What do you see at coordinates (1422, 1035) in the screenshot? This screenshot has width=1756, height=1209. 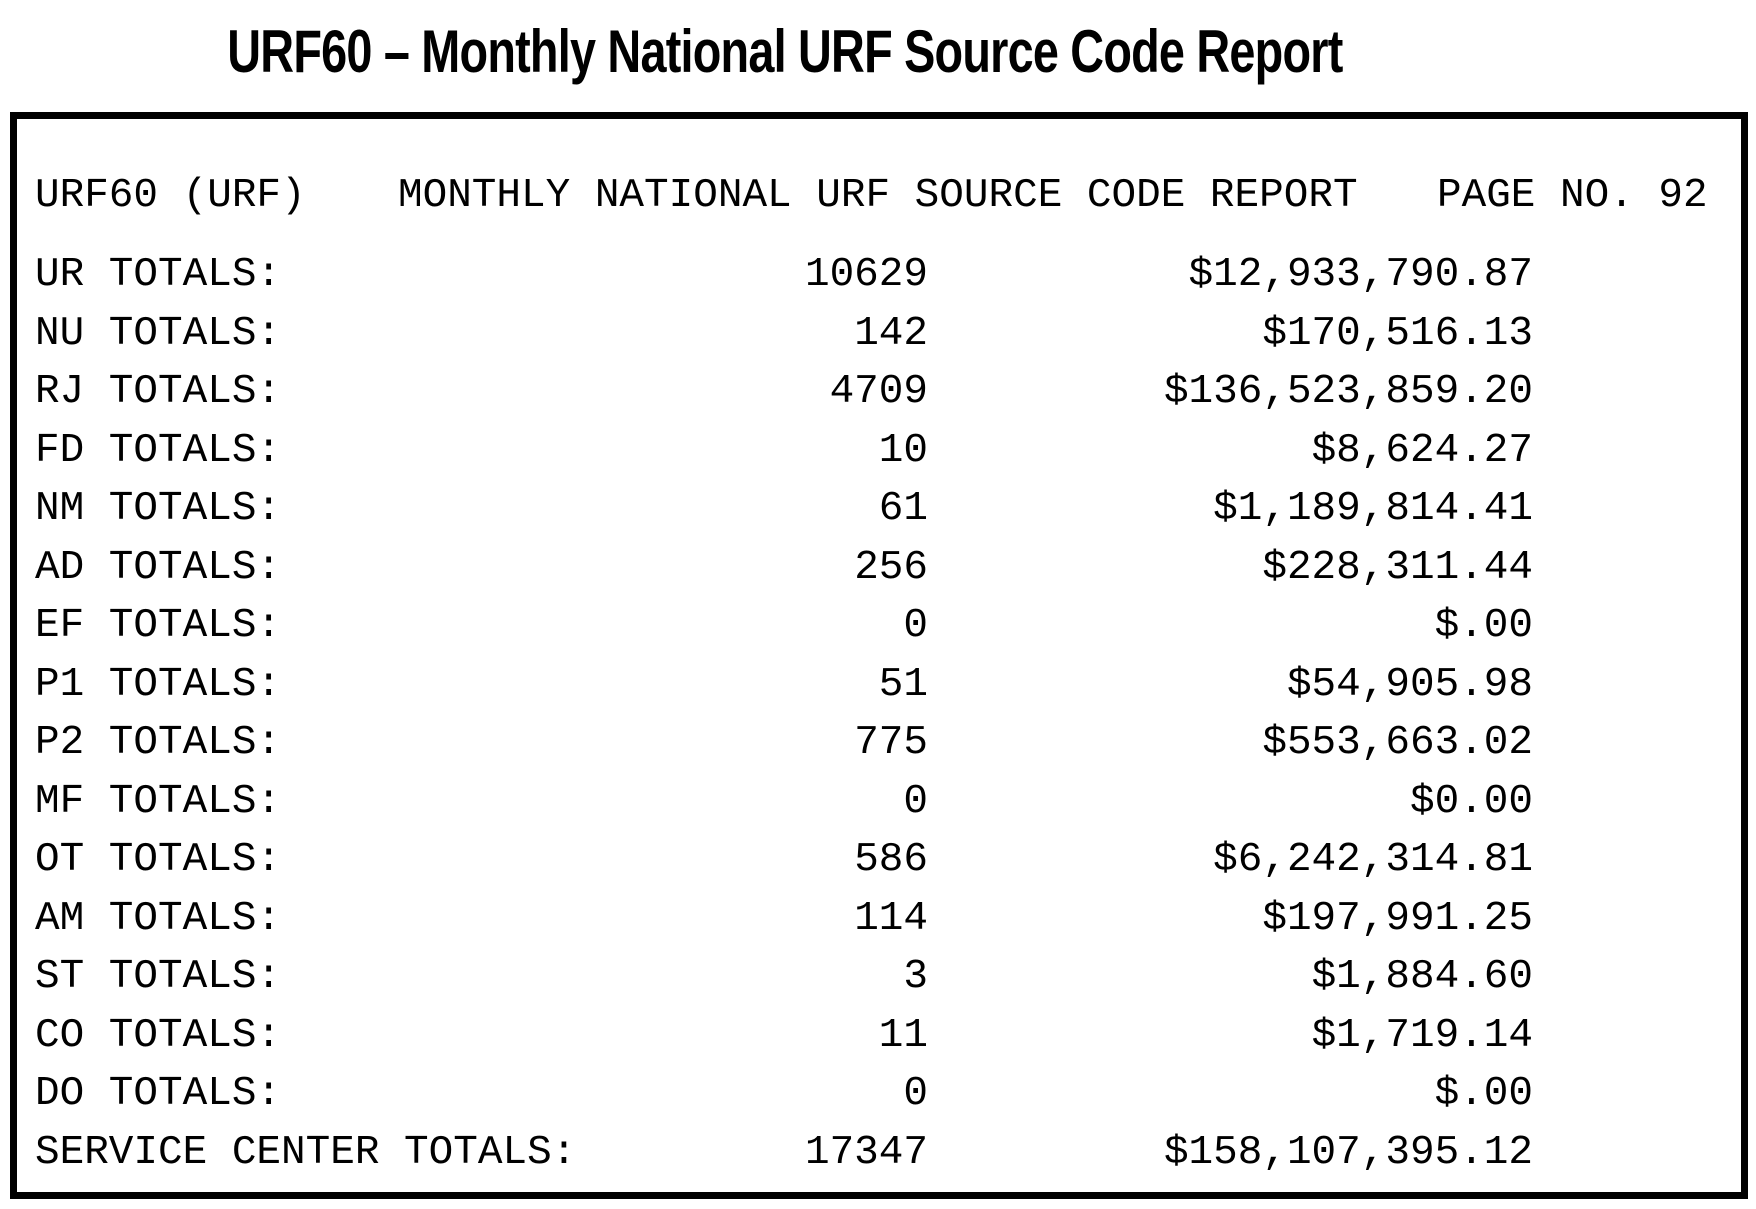 I see `row-amount: $1,719.14` at bounding box center [1422, 1035].